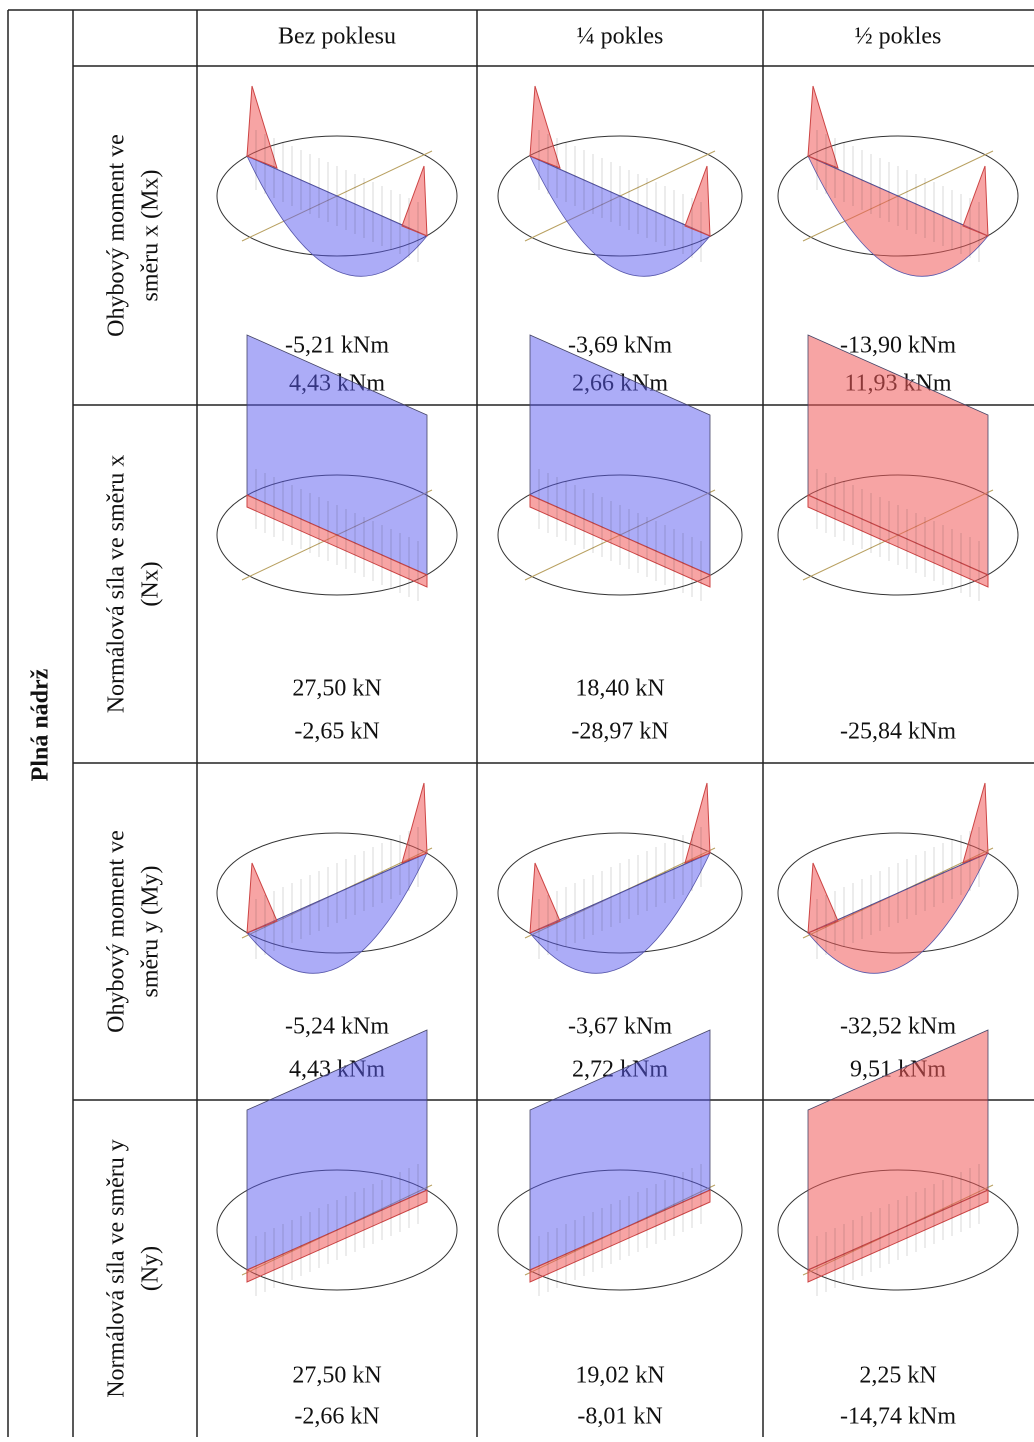 Image resolution: width=1034 pixels, height=1442 pixels. I want to click on row-label: (Ny), so click(151, 1268).